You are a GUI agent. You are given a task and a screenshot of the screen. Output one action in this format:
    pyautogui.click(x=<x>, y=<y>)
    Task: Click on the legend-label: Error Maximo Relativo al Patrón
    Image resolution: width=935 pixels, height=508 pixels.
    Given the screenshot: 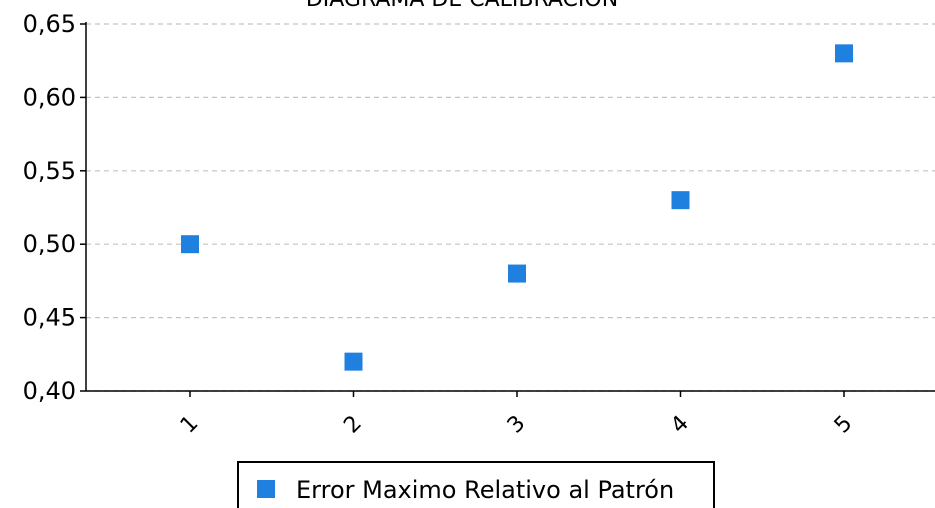 What is the action you would take?
    pyautogui.click(x=485, y=490)
    